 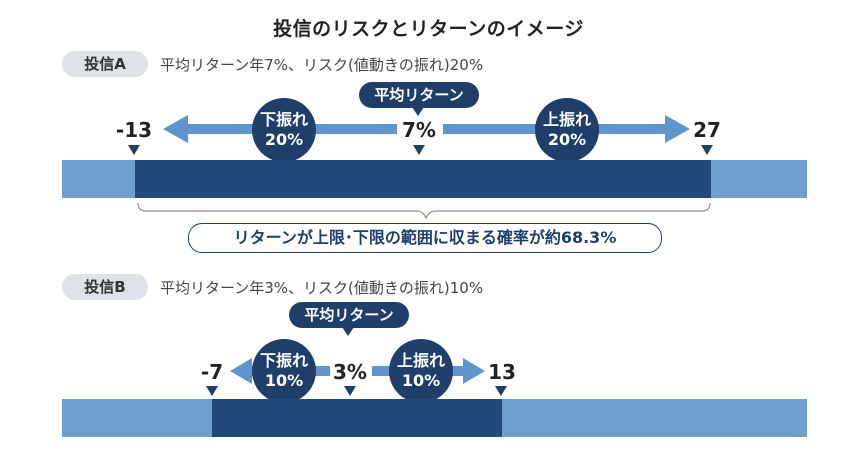 I want to click on fund-a-average-badge: 平均リターン, so click(x=419, y=95).